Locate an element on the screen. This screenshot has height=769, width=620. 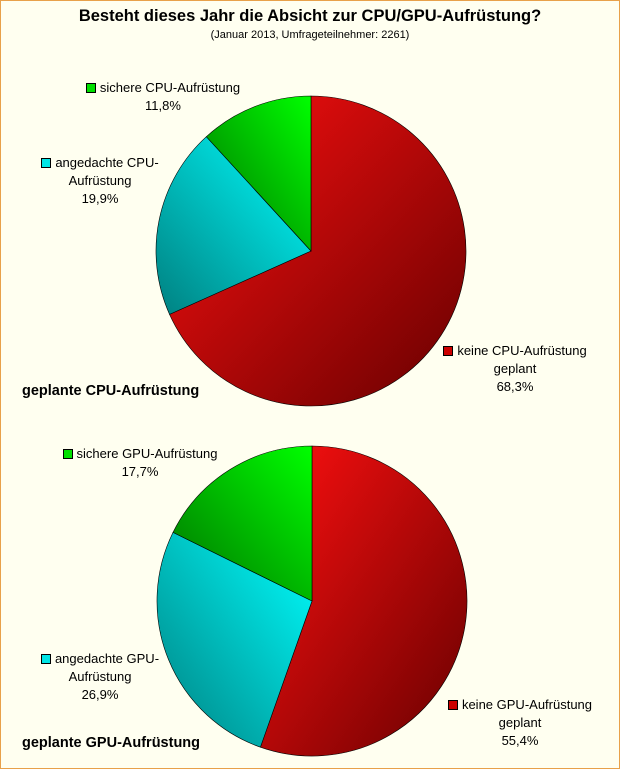
gpu-legend-none: keine GPU-Aufrüstung geplant 55,4% is located at coordinates (520, 723).